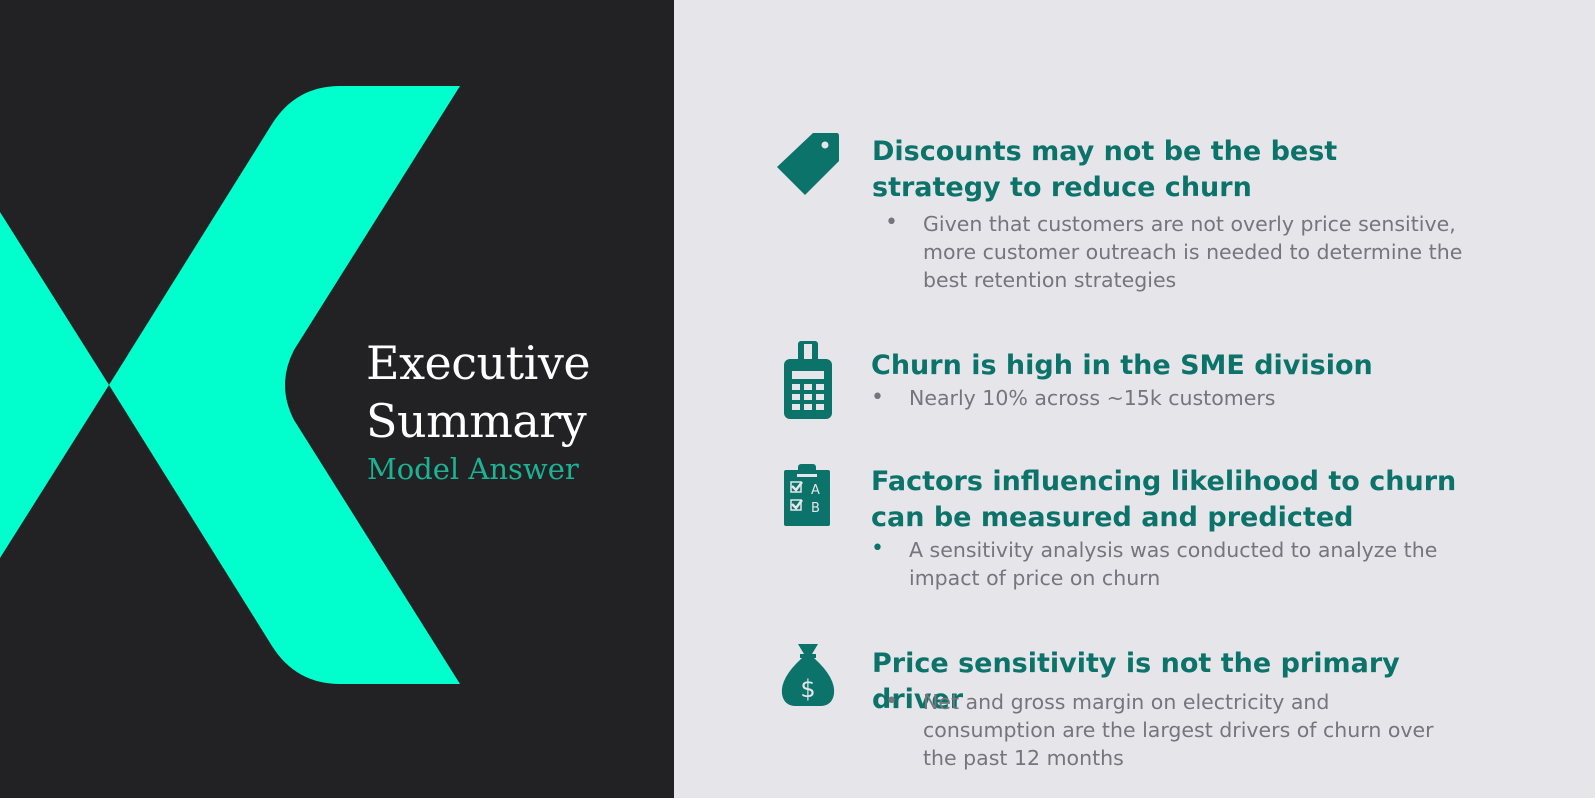 The image size is (1595, 798). I want to click on section-bullet-text: Nearly 10% across ~15k customers, so click(1092, 398).